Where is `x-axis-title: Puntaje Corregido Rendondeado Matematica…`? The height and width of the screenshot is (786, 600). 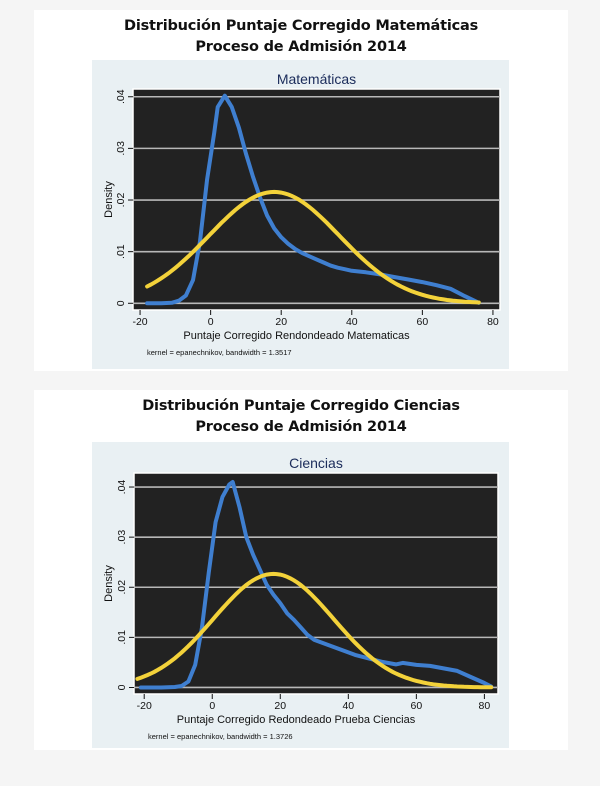 x-axis-title: Puntaje Corregido Rendondeado Matematica… is located at coordinates (296, 336).